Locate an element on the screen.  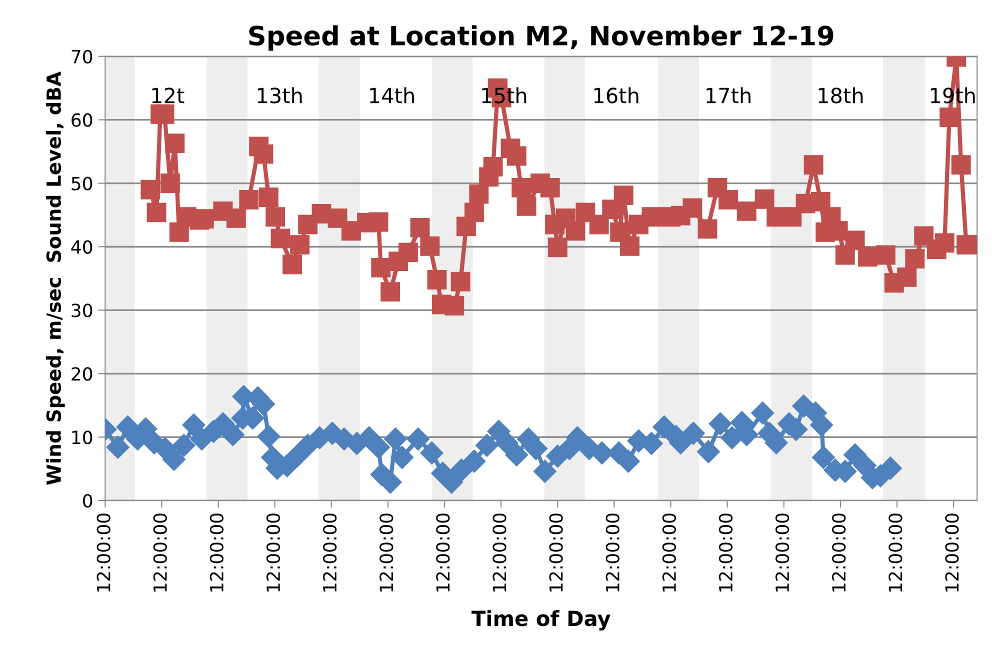
annotation: 14th is located at coordinates (392, 95).